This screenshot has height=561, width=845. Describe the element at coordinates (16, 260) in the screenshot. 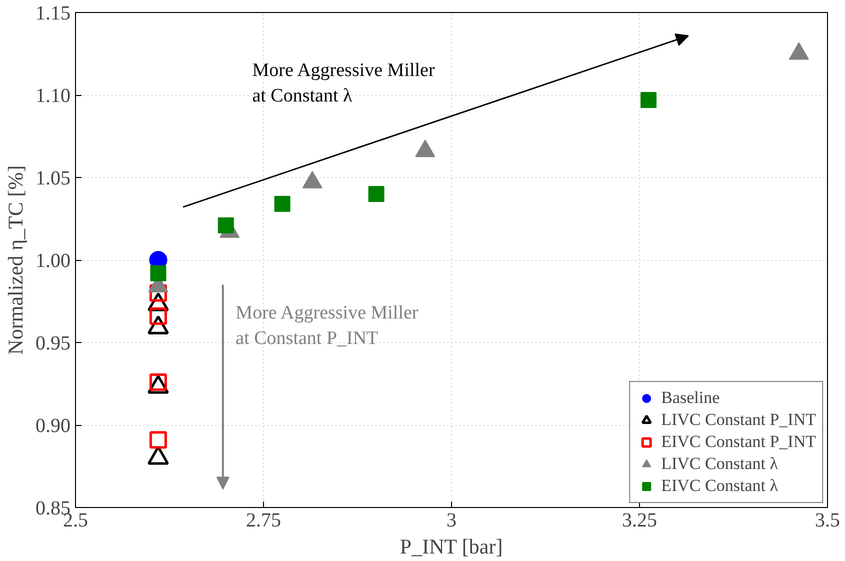

I see `y-axis-title: Normalized η_TC [%]` at that location.